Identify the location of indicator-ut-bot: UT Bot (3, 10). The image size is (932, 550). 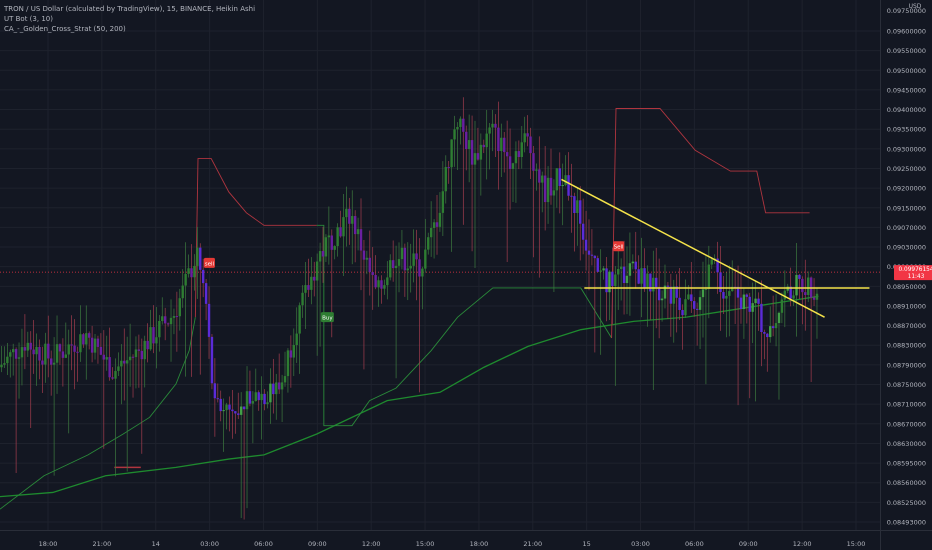
(28, 19).